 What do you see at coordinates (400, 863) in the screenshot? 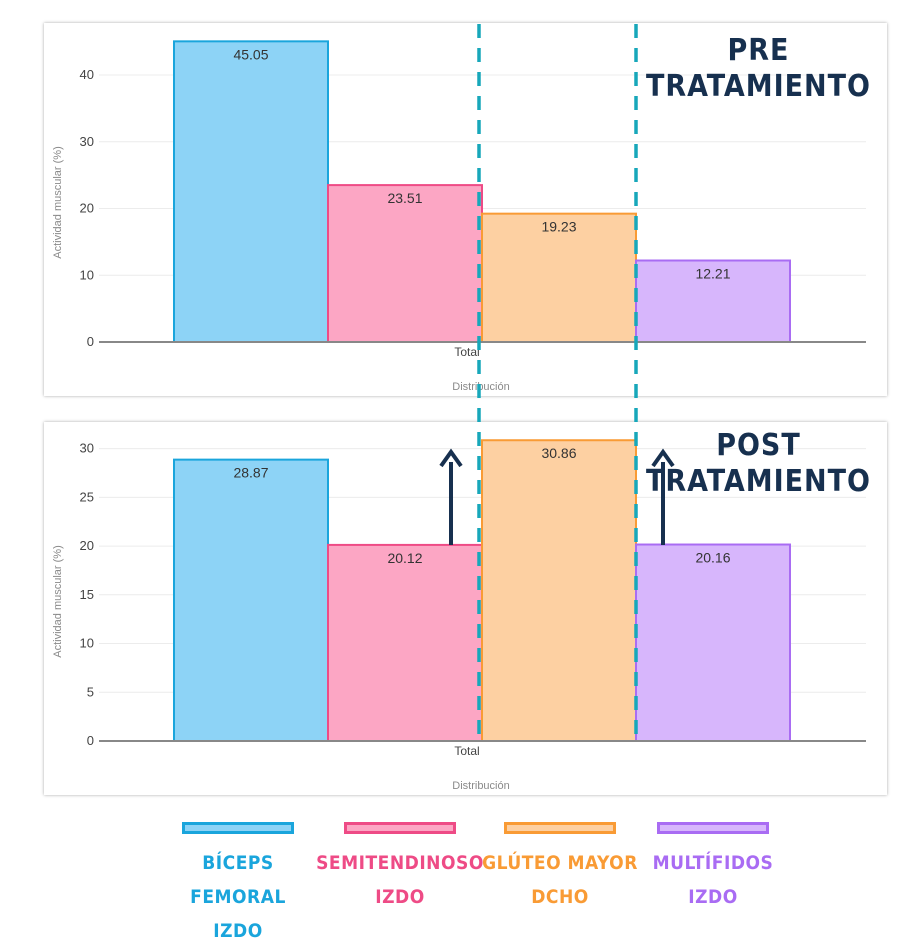
I see `legend-semi-line1: SEMITENDINOSO` at bounding box center [400, 863].